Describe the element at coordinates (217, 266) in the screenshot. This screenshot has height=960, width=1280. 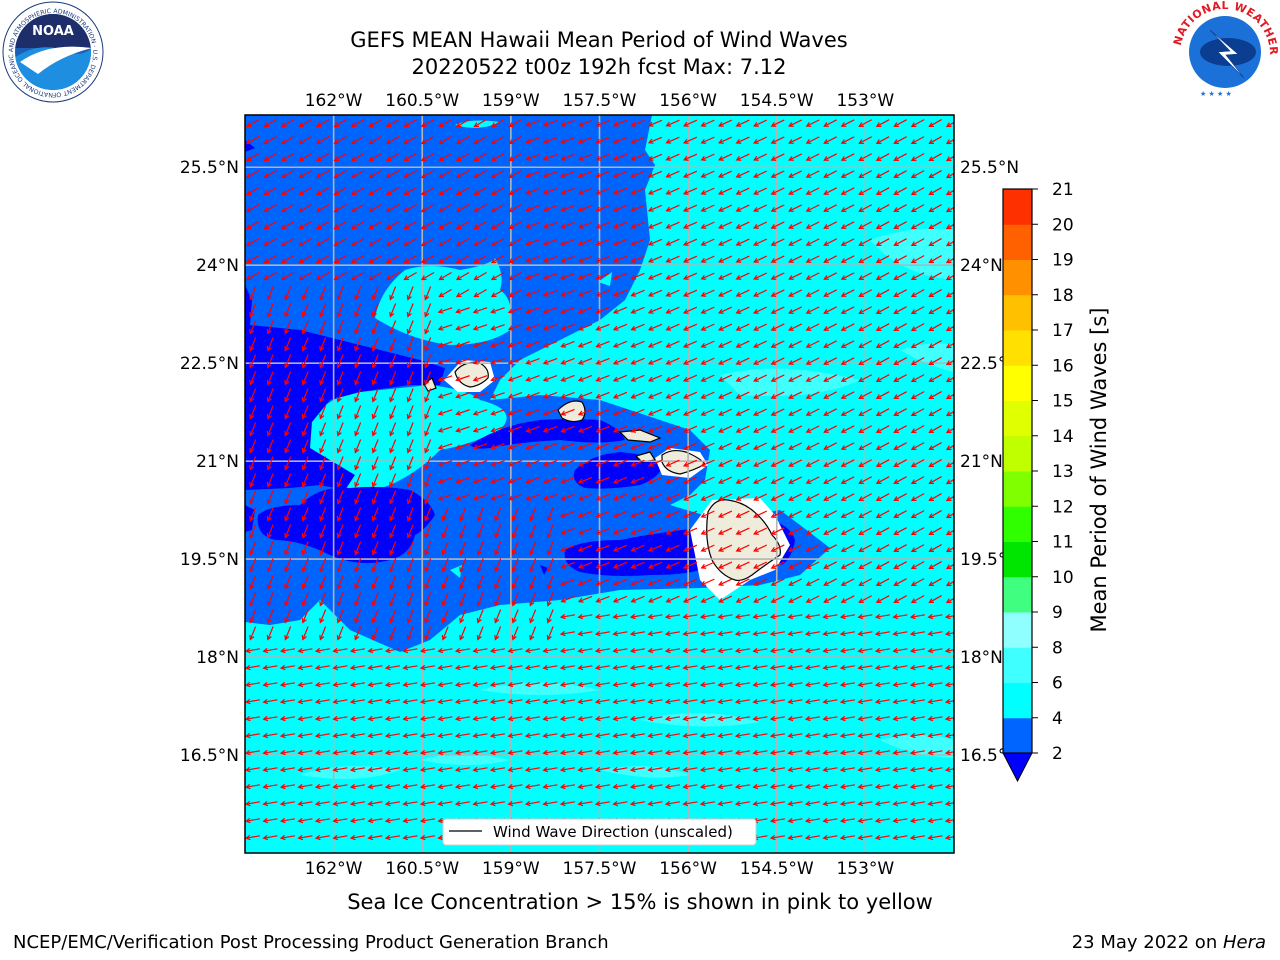
I see `lat-tick-label-left: 24°N` at that location.